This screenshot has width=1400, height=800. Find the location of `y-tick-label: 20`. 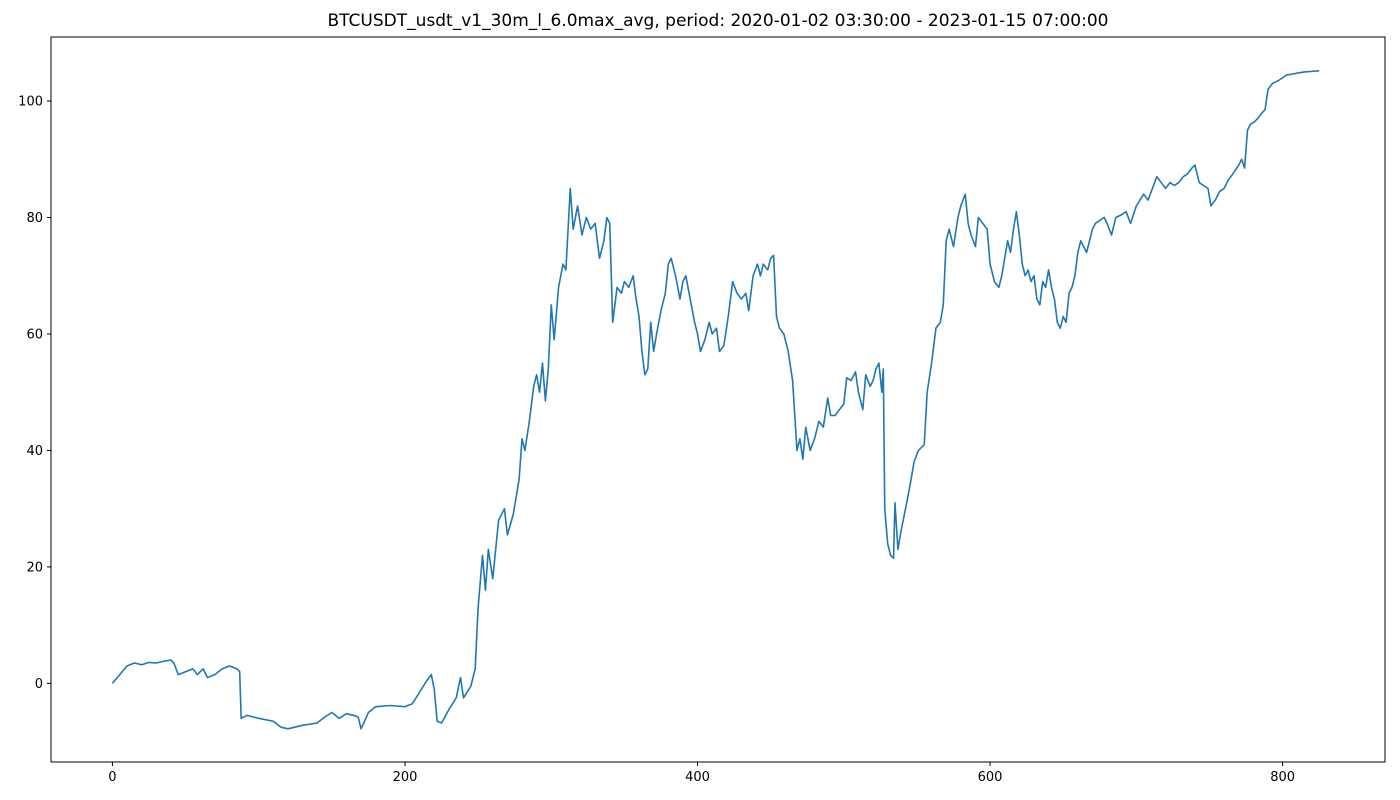

y-tick-label: 20 is located at coordinates (34, 567).